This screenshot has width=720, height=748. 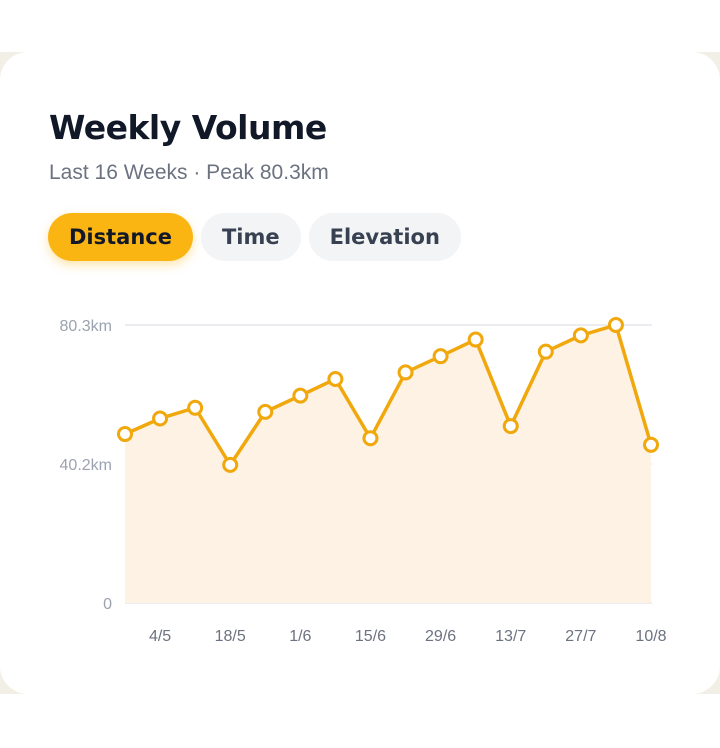 What do you see at coordinates (107, 604) in the screenshot?
I see `y-tick-label: 0` at bounding box center [107, 604].